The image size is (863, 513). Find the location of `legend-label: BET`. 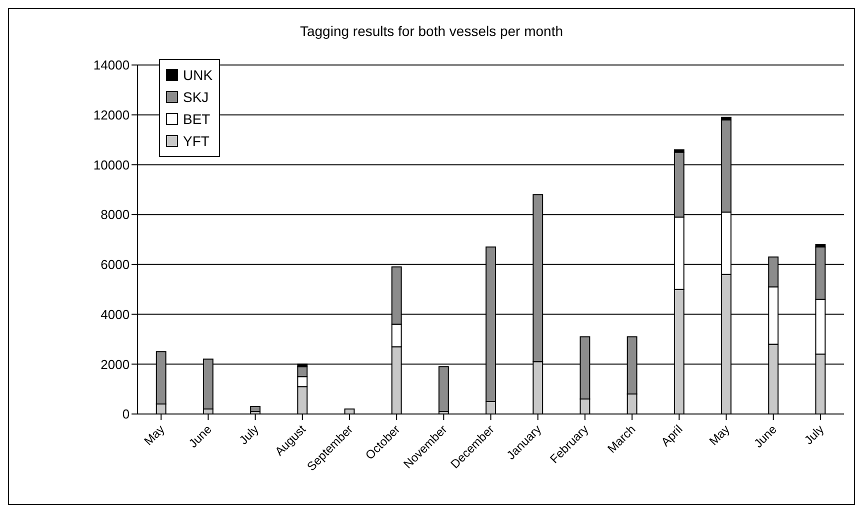

legend-label: BET is located at coordinates (197, 119).